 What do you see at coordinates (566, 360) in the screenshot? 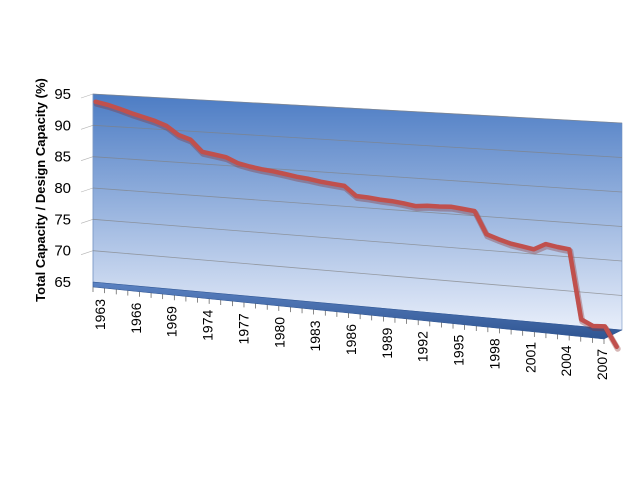
I see `x-tick-label: 2004` at bounding box center [566, 360].